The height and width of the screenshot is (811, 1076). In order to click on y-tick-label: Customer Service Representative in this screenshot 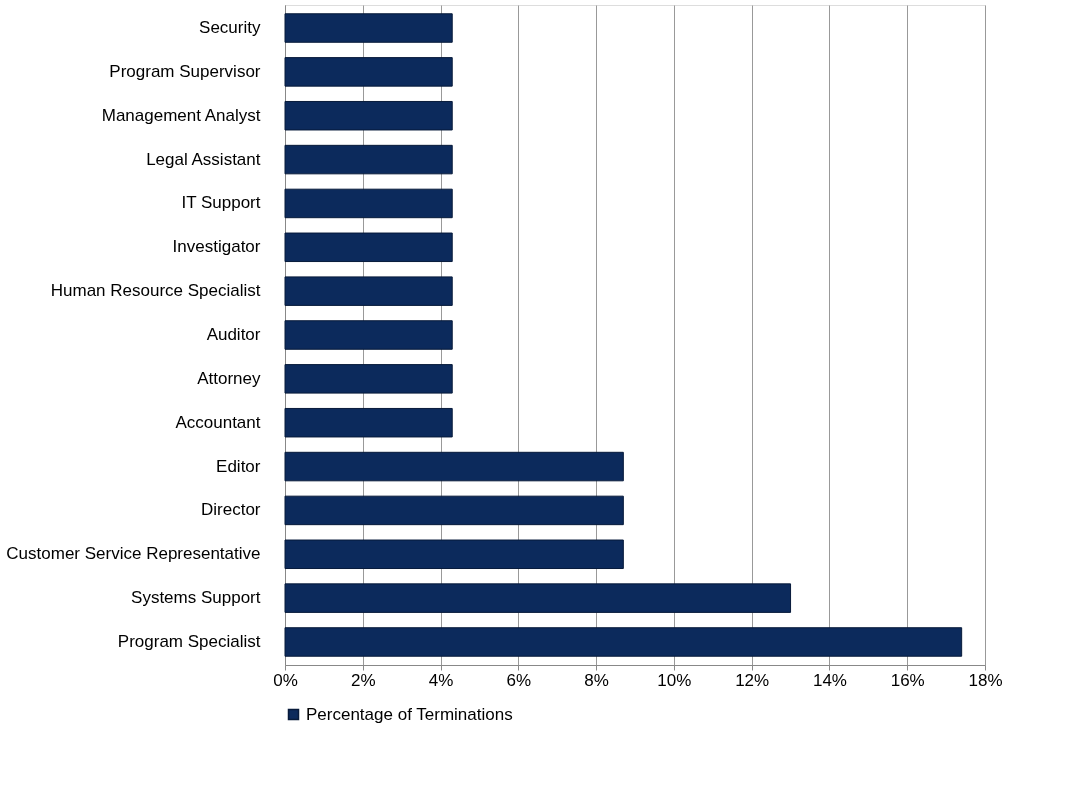, I will do `click(133, 554)`.